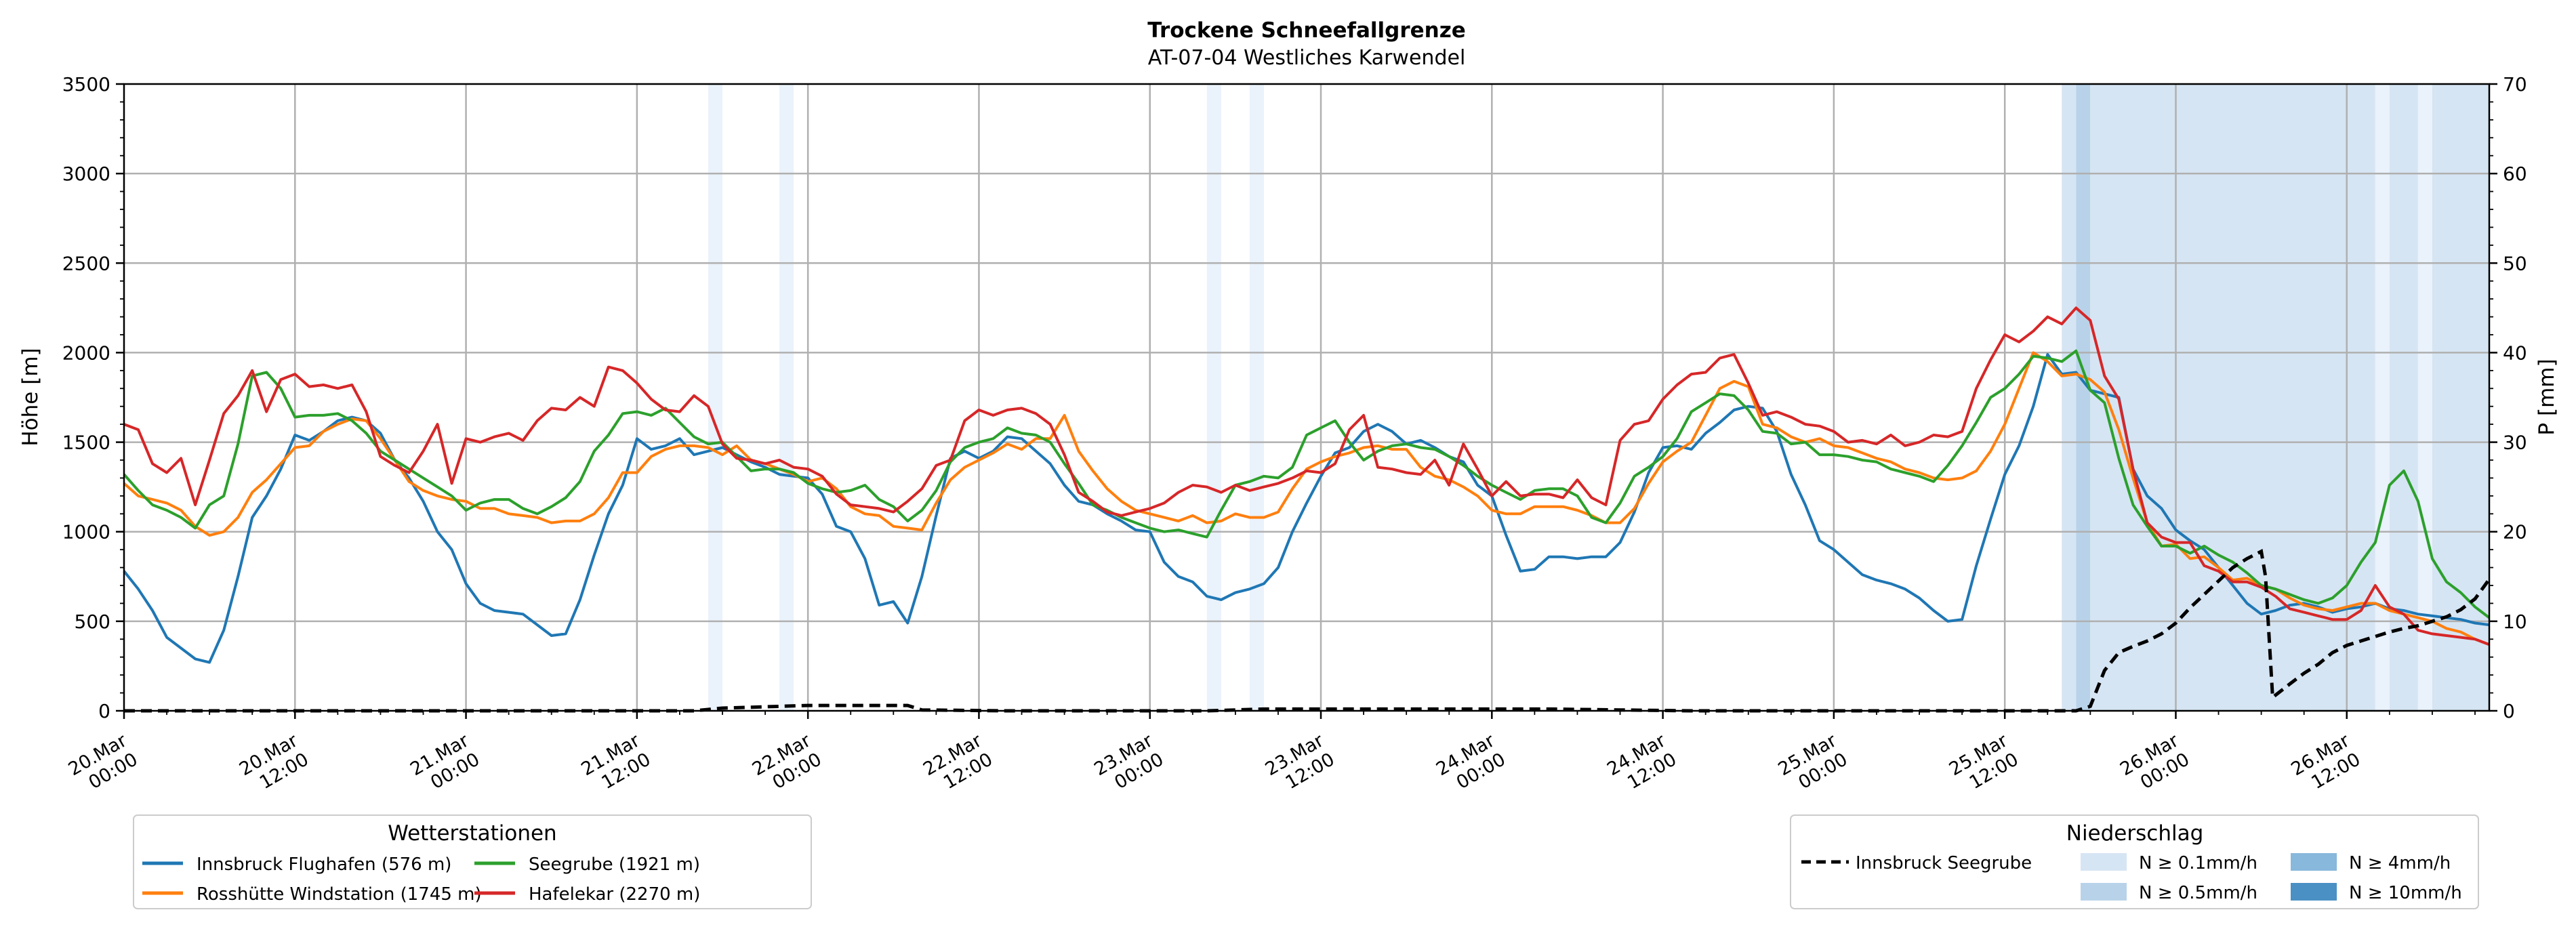 This screenshot has width=2576, height=929. What do you see at coordinates (2515, 532) in the screenshot?
I see `y2-tick-label: 20` at bounding box center [2515, 532].